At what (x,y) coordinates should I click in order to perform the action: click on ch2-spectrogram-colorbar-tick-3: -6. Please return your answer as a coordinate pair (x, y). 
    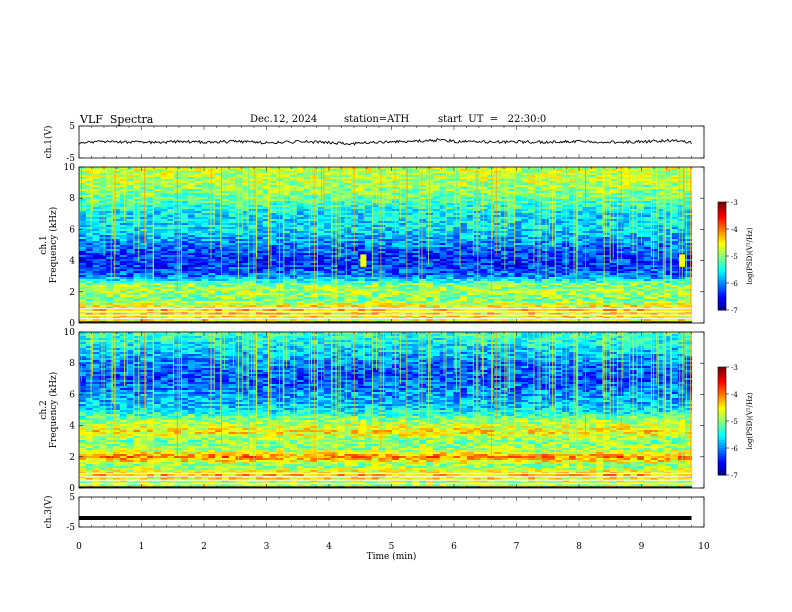
    Looking at the image, I should click on (734, 449).